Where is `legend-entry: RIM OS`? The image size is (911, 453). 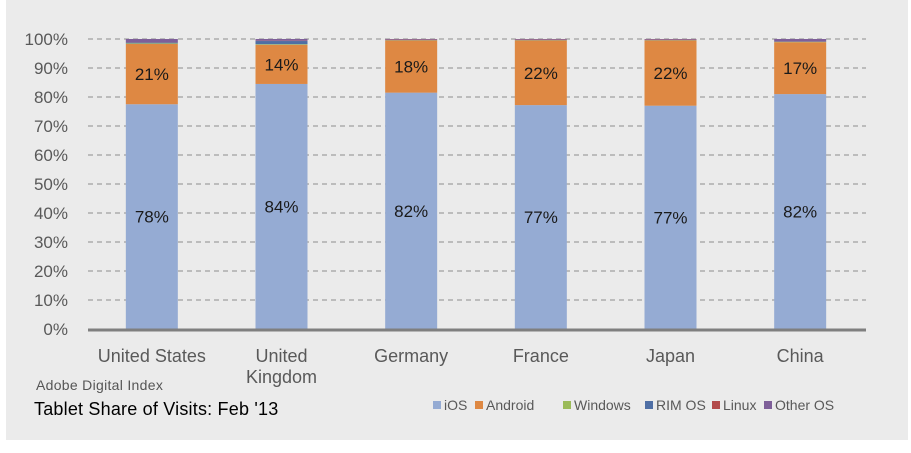 legend-entry: RIM OS is located at coordinates (681, 405).